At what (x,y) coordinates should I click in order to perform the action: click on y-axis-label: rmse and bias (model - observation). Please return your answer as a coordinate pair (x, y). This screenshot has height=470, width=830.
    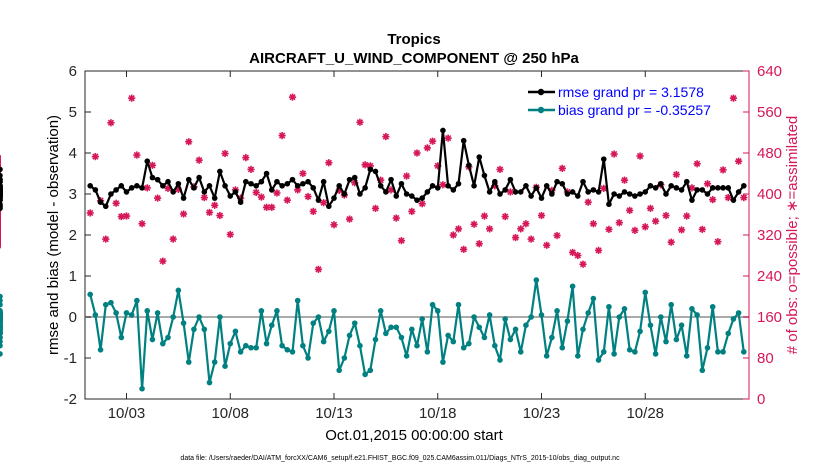
    Looking at the image, I should click on (53, 235).